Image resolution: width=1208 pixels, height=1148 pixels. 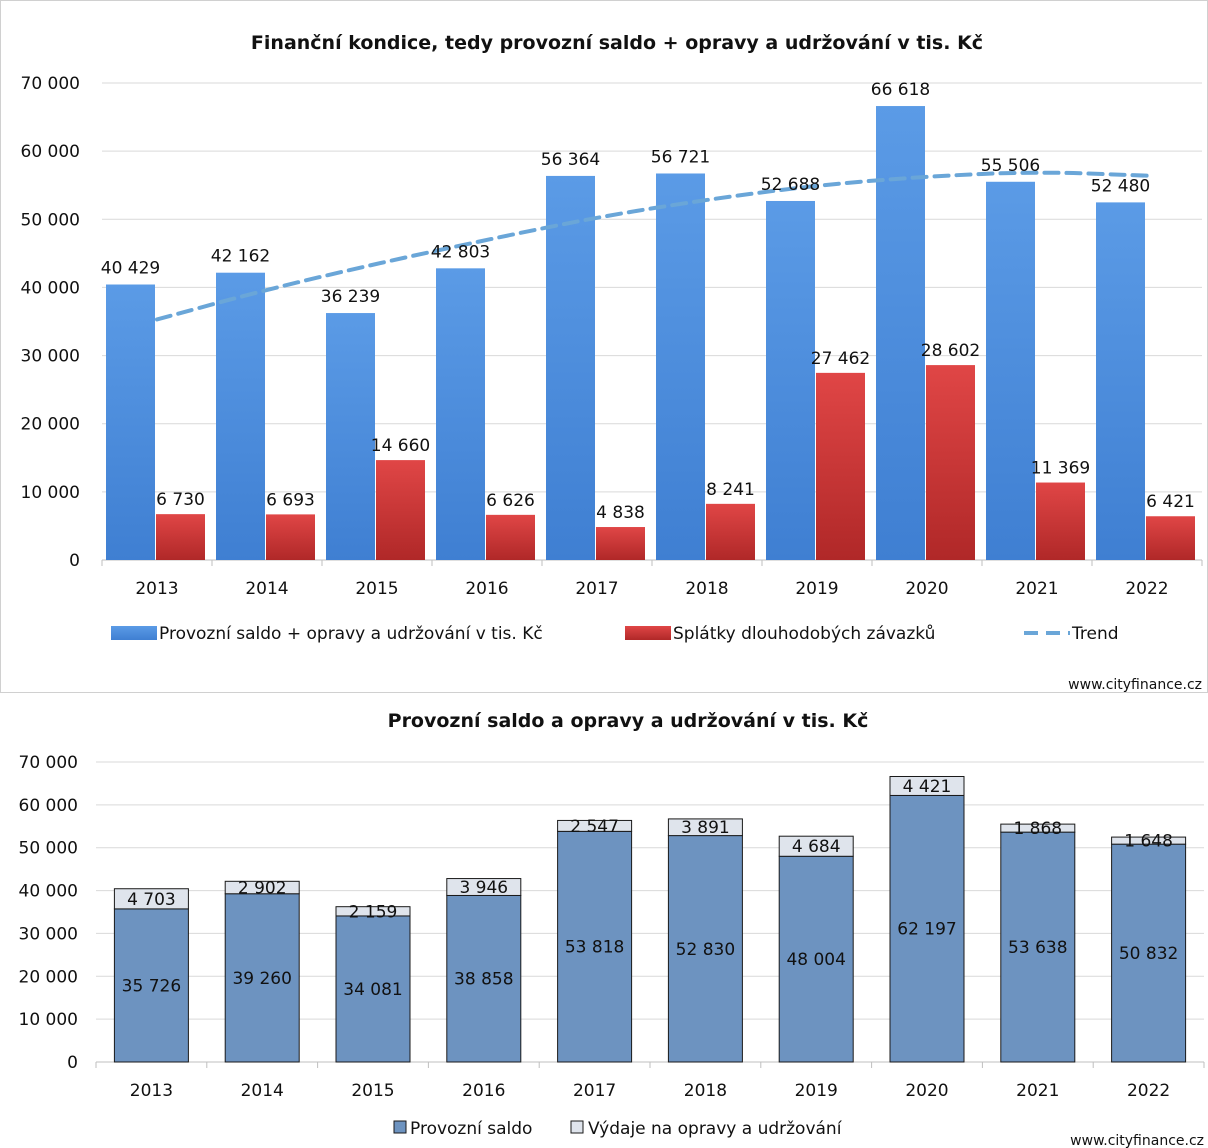 What do you see at coordinates (577, 1127) in the screenshot?
I see `bottom-legend-swatch-vydaje-opravy` at bounding box center [577, 1127].